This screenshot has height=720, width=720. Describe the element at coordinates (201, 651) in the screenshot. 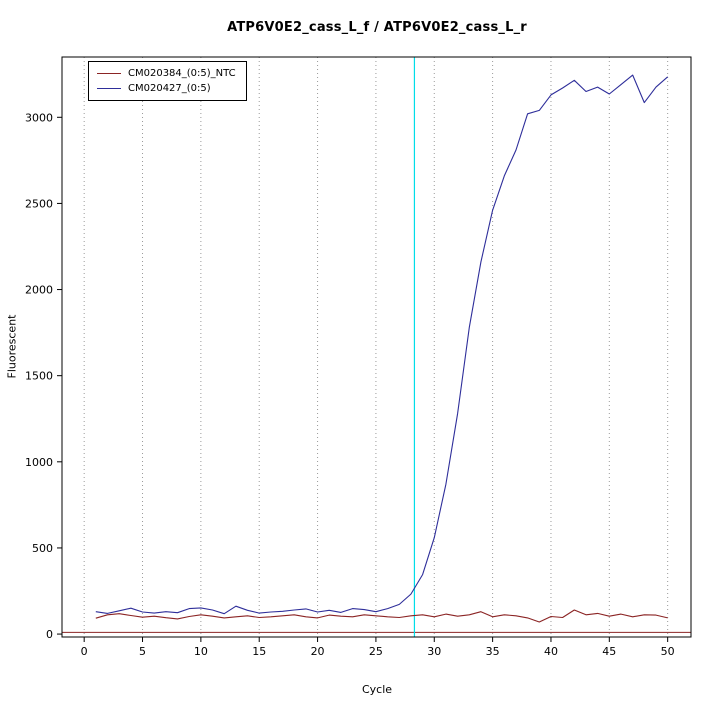

I see `x-tick-label: 10` at that location.